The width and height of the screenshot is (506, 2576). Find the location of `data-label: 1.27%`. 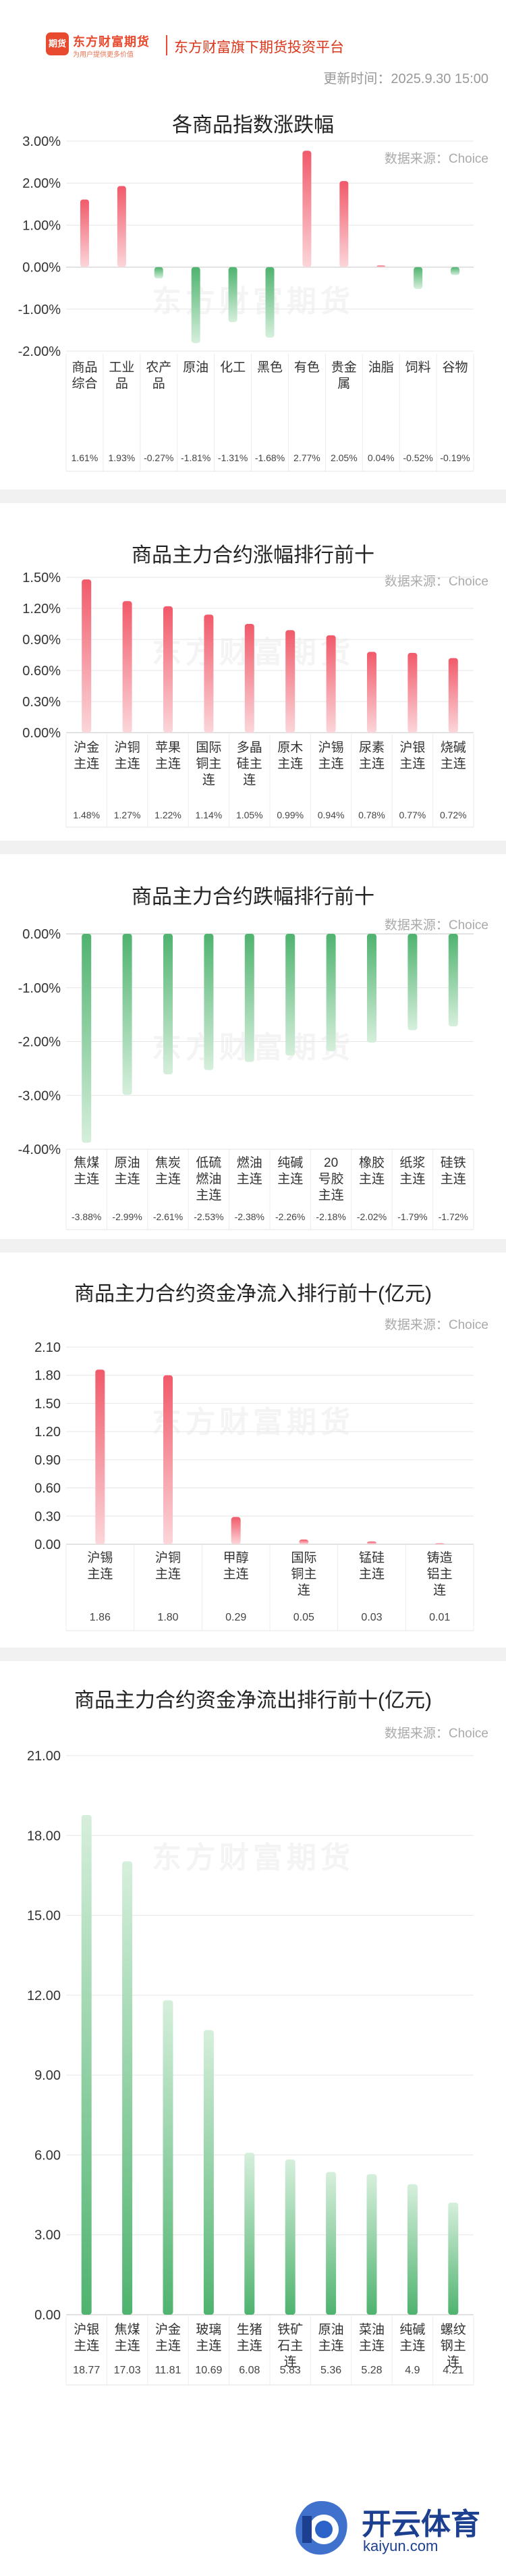

data-label: 1.27% is located at coordinates (127, 815).